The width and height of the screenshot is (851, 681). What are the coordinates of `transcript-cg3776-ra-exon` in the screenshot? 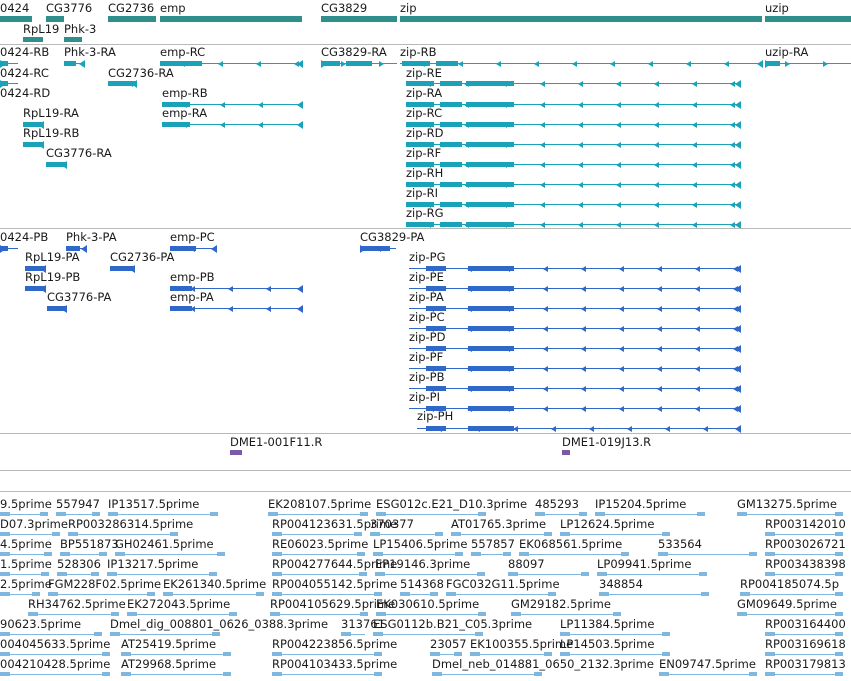 It's located at (56, 164).